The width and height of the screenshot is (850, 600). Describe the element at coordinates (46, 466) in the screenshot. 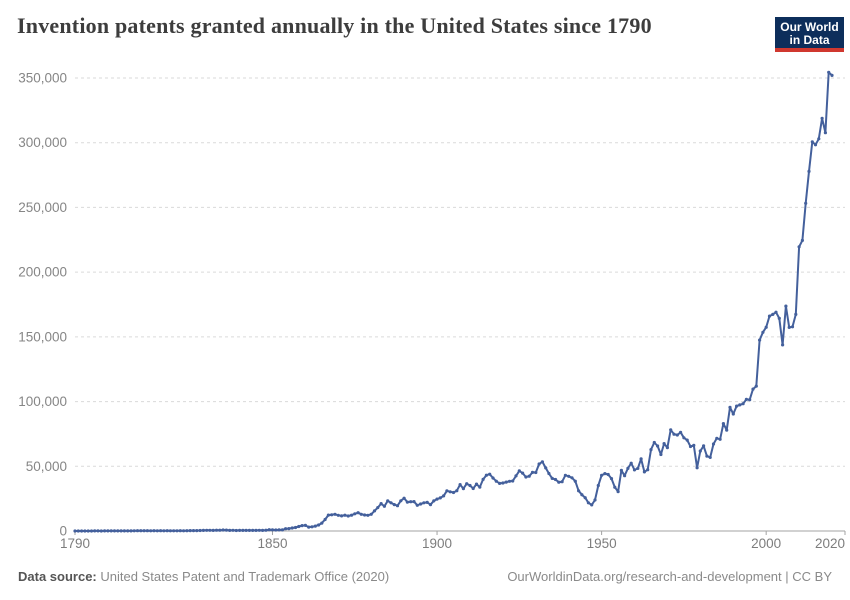

I see `y-axis-label: 50,000` at that location.